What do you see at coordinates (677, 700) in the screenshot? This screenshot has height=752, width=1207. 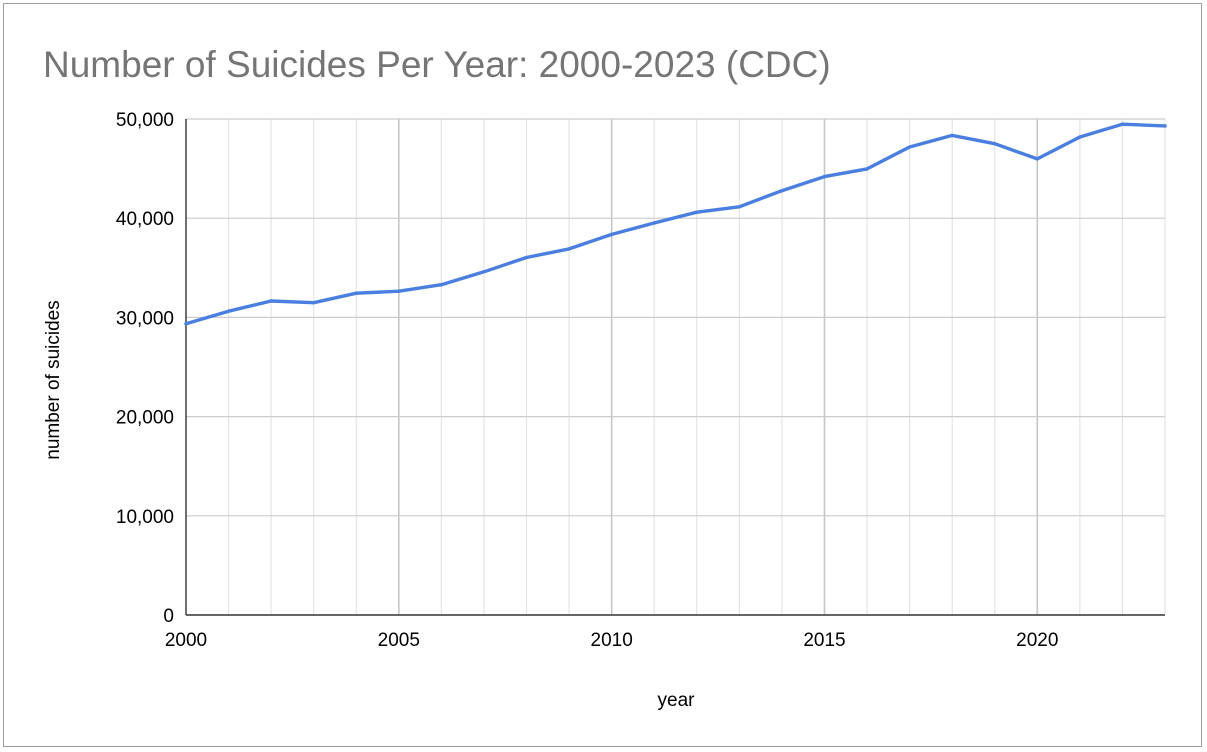 I see `x-axis-title: year` at bounding box center [677, 700].